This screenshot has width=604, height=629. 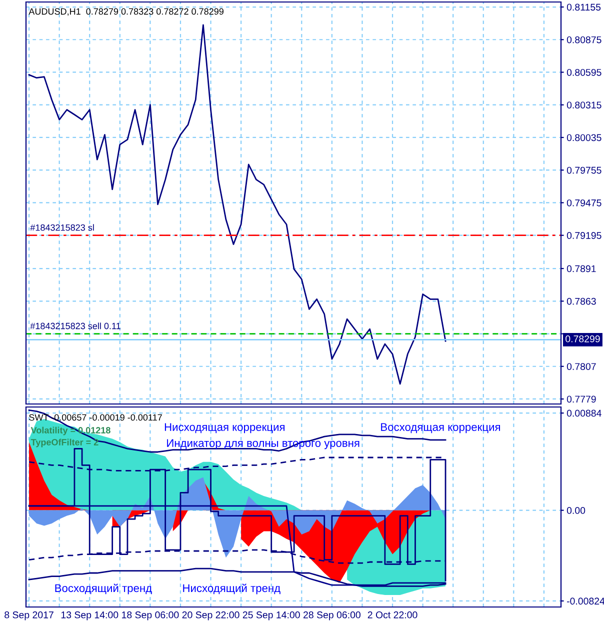 I want to click on y-tick-label: 0.79755, so click(x=584, y=170).